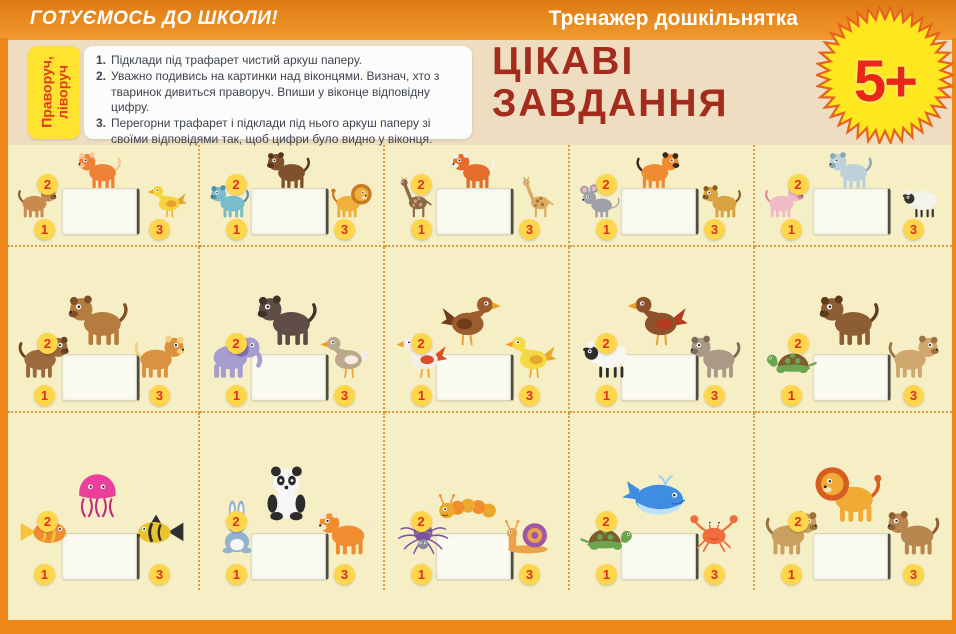 The height and width of the screenshot is (634, 956). I want to click on animal-jellyfish, so click(97, 491).